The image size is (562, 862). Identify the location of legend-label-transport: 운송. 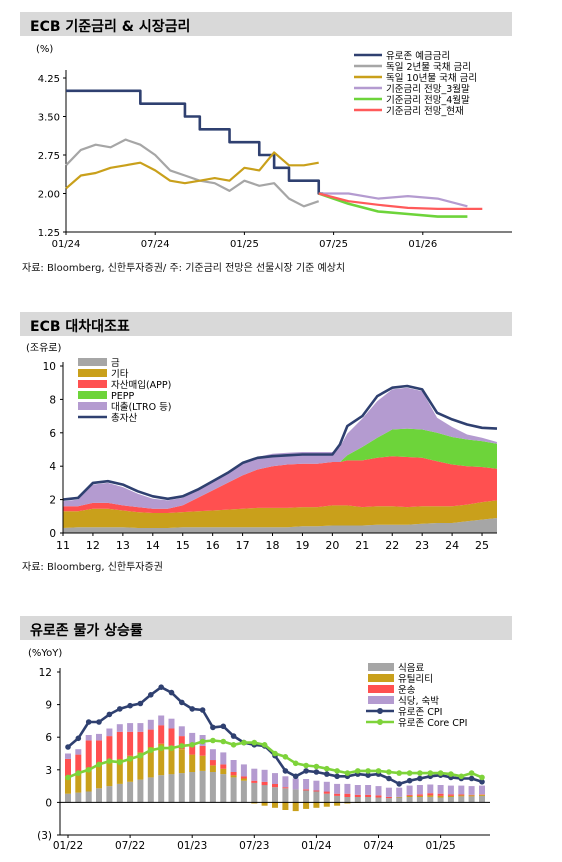
(407, 690).